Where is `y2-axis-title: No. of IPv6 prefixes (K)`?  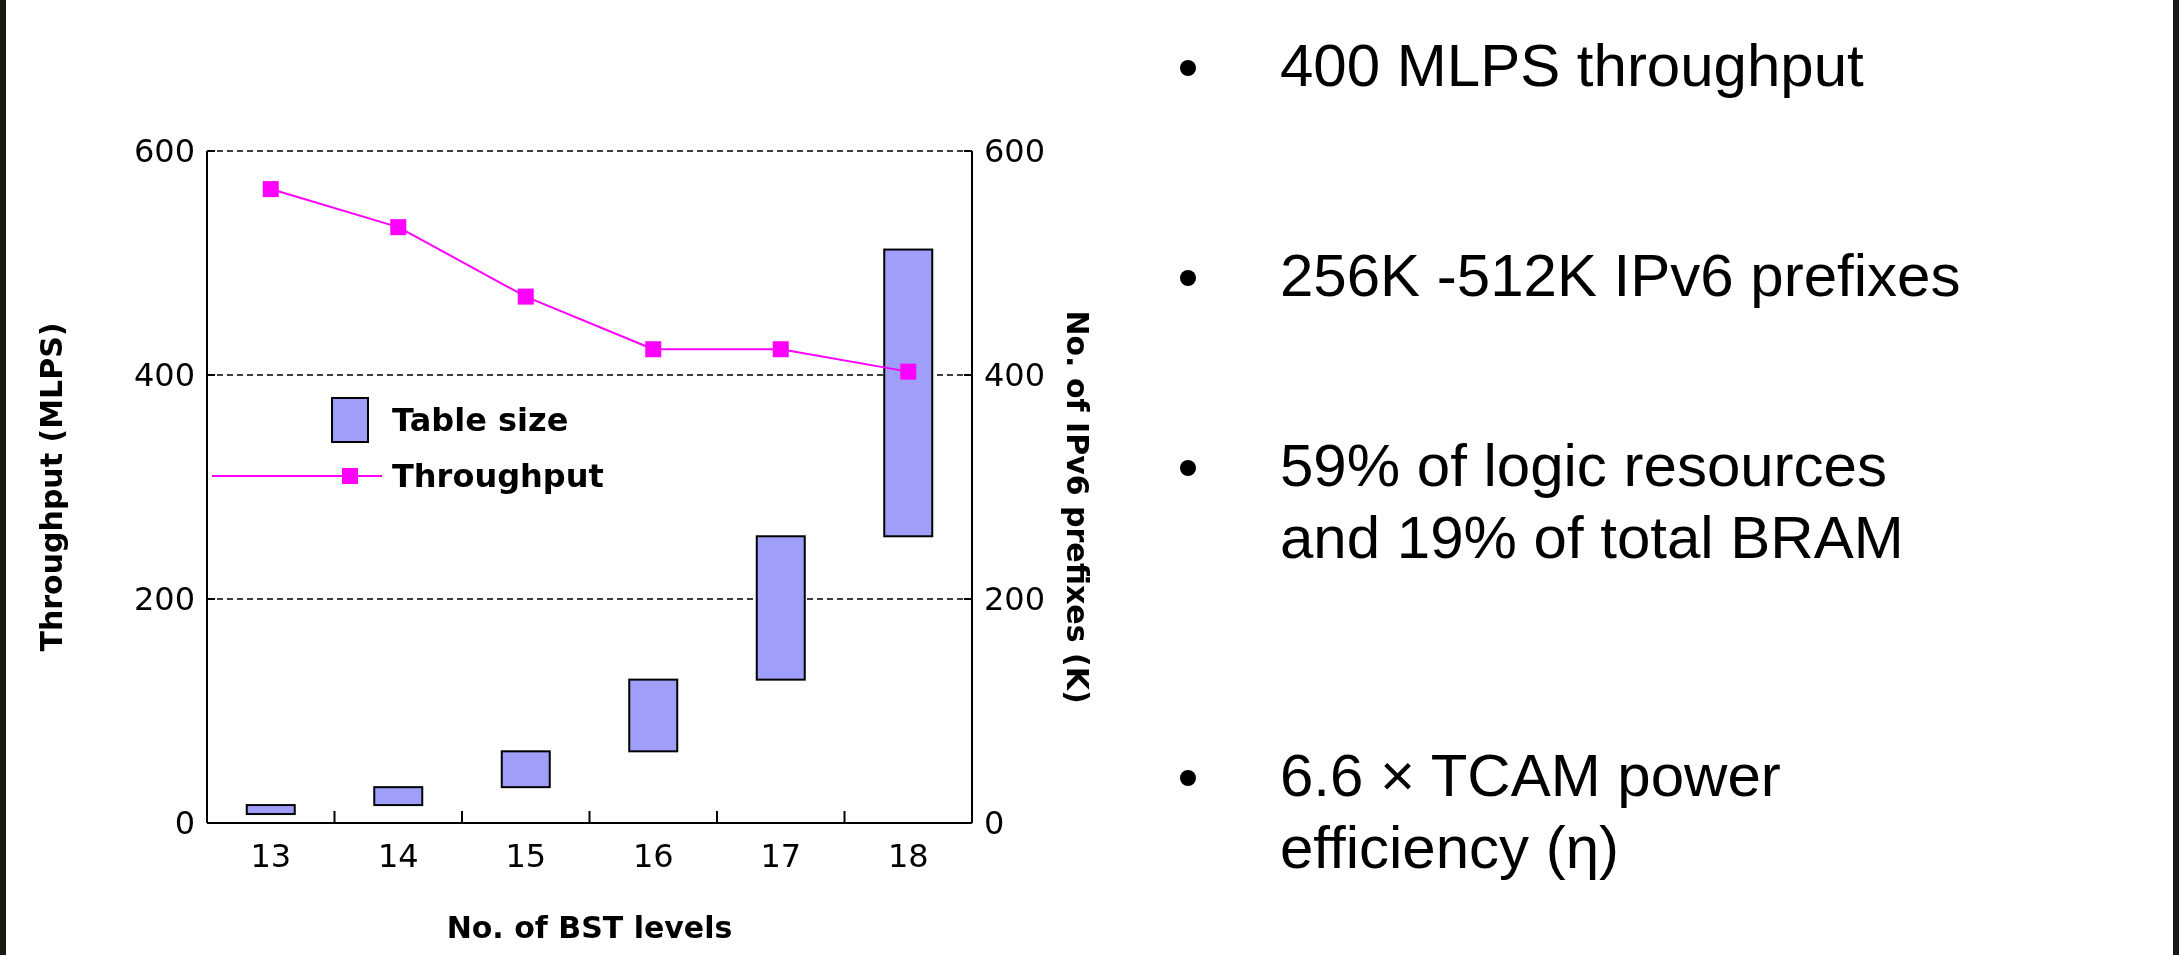 y2-axis-title: No. of IPv6 prefixes (K) is located at coordinates (1077, 507).